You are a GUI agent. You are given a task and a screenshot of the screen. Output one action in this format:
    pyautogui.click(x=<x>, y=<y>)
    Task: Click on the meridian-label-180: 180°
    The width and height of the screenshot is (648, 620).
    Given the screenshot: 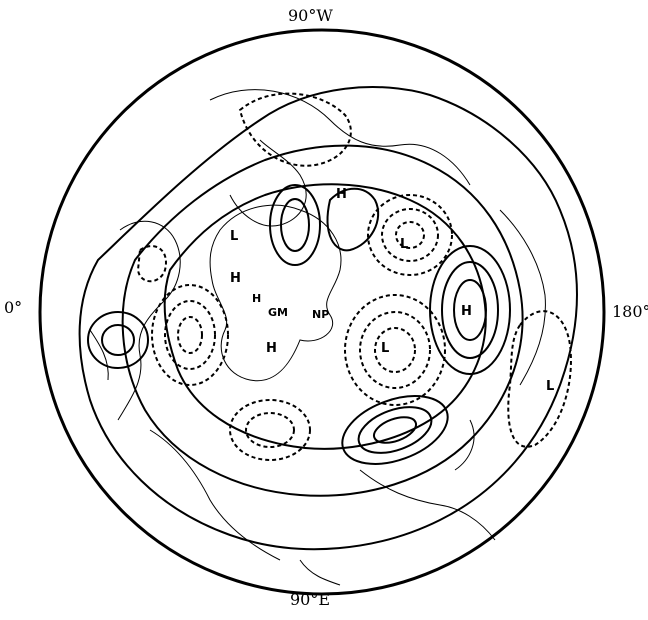 What is the action you would take?
    pyautogui.click(x=630, y=311)
    